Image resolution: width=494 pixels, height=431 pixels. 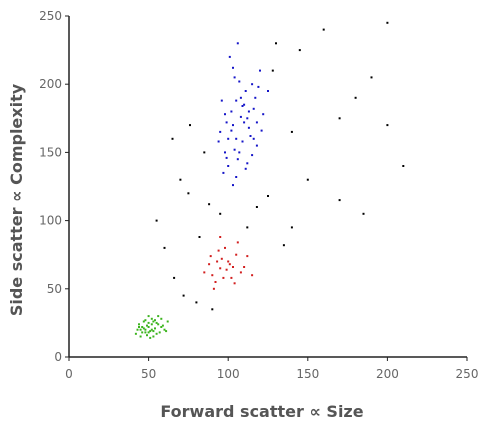 What do you see at coordinates (16, 199) in the screenshot?
I see `y-axis-title: Side scatter ∝ Complexity` at bounding box center [16, 199].